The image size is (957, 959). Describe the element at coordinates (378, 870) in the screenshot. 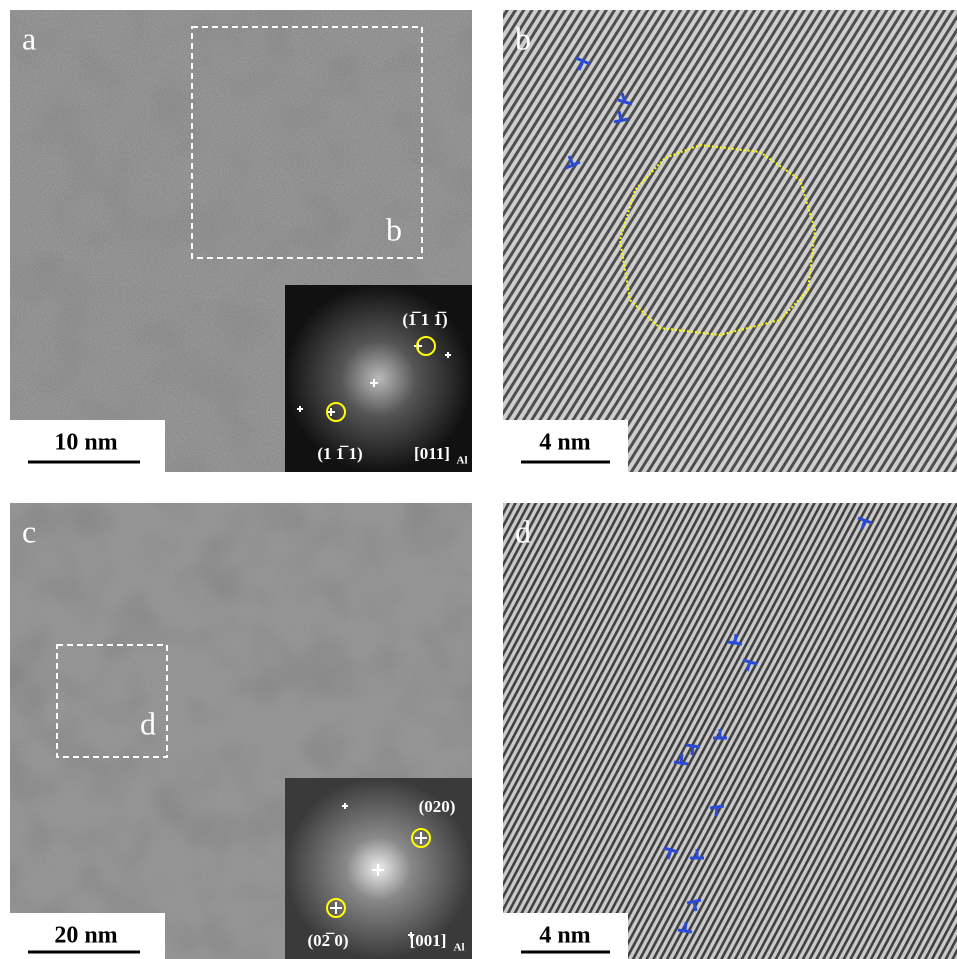

I see `diffraction-spots` at that location.